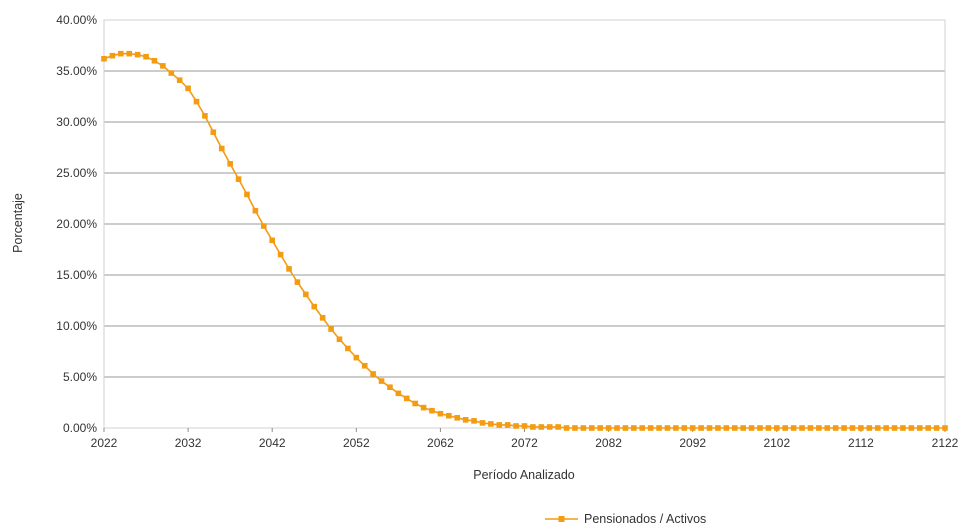 Image resolution: width=961 pixels, height=525 pixels. Describe the element at coordinates (561, 519) in the screenshot. I see `legend-swatch-marker` at that location.